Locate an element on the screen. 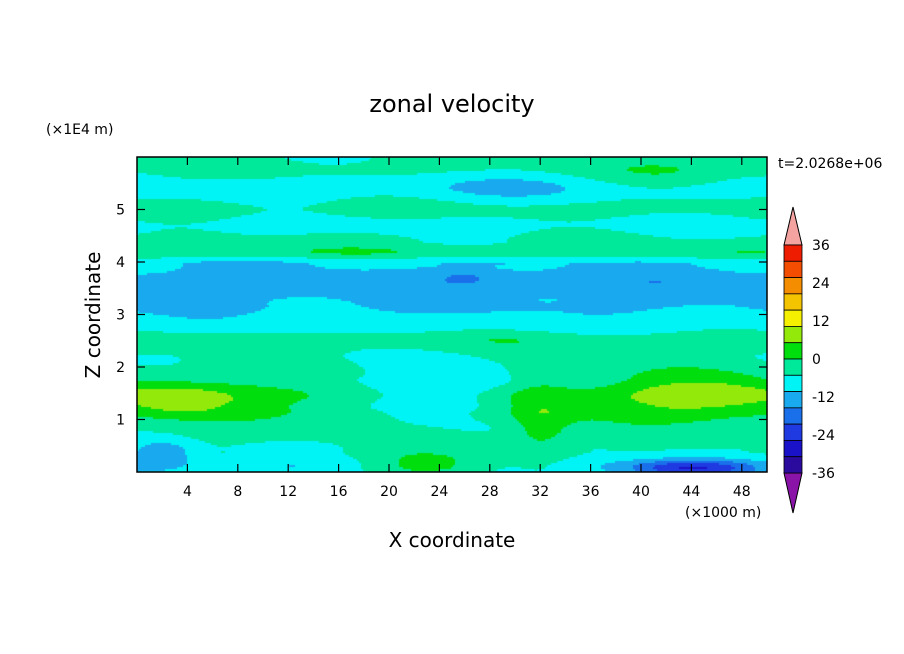 The width and height of the screenshot is (904, 654). colorbar-over-triangle is located at coordinates (793, 226).